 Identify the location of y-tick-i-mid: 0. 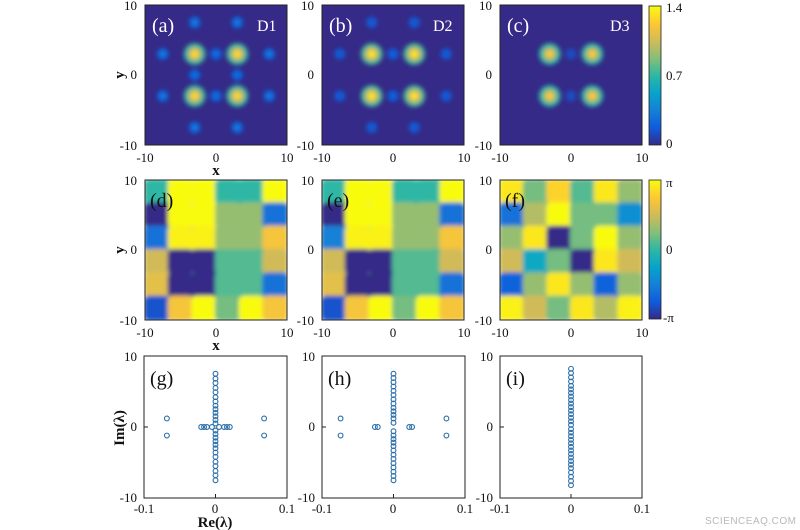
(490, 426).